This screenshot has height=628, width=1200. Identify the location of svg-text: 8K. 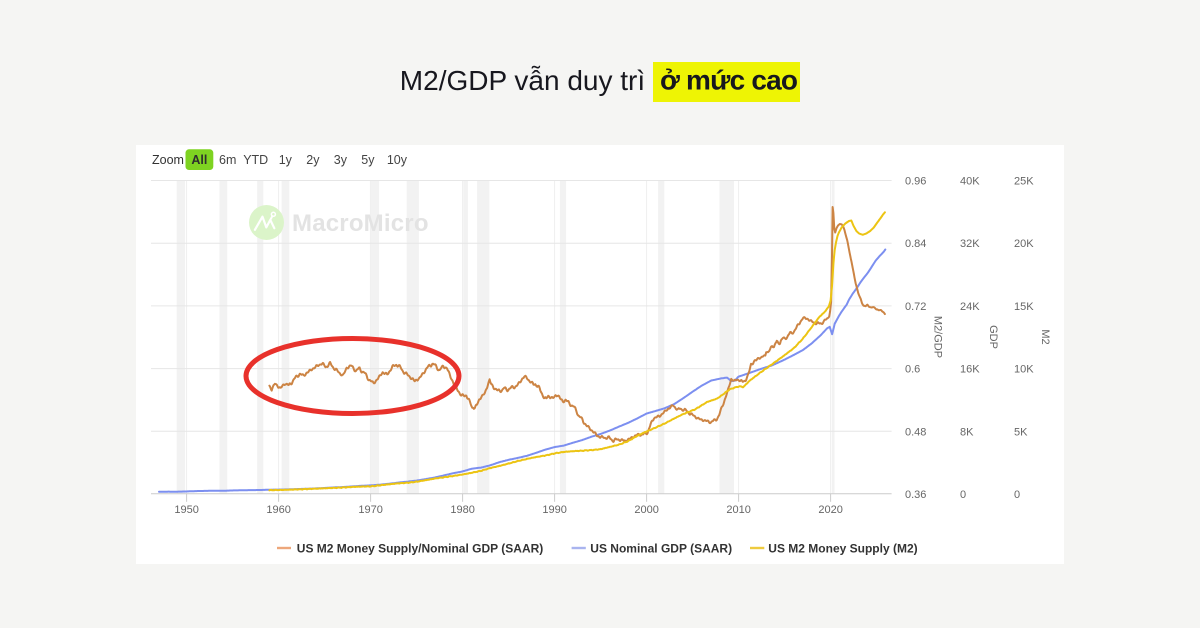
(967, 432).